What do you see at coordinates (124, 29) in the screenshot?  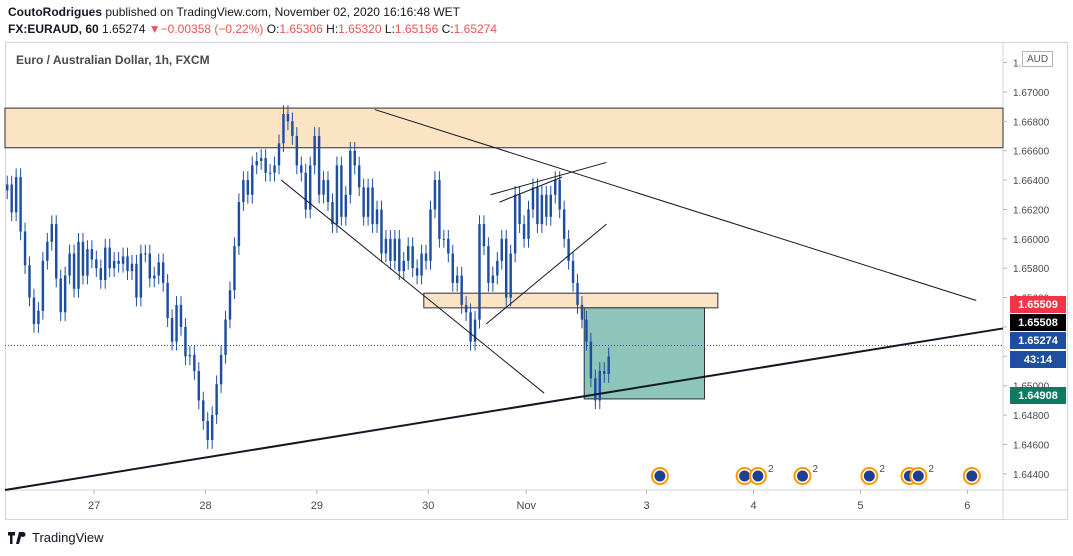 I see `last-price: 1.65274` at bounding box center [124, 29].